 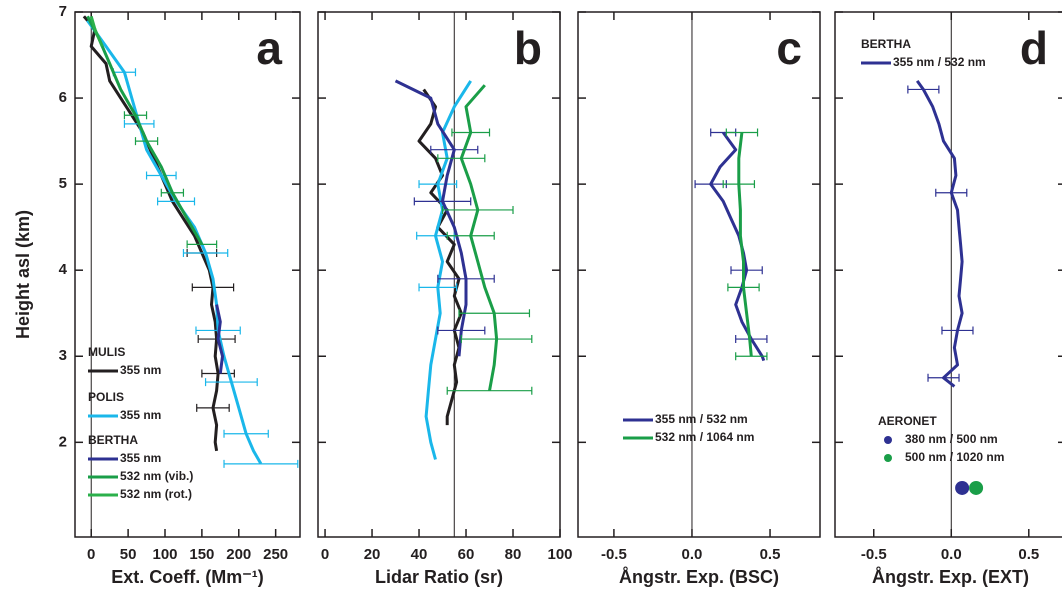 I want to click on legend-label: 532 nm (rot.), so click(x=156, y=494).